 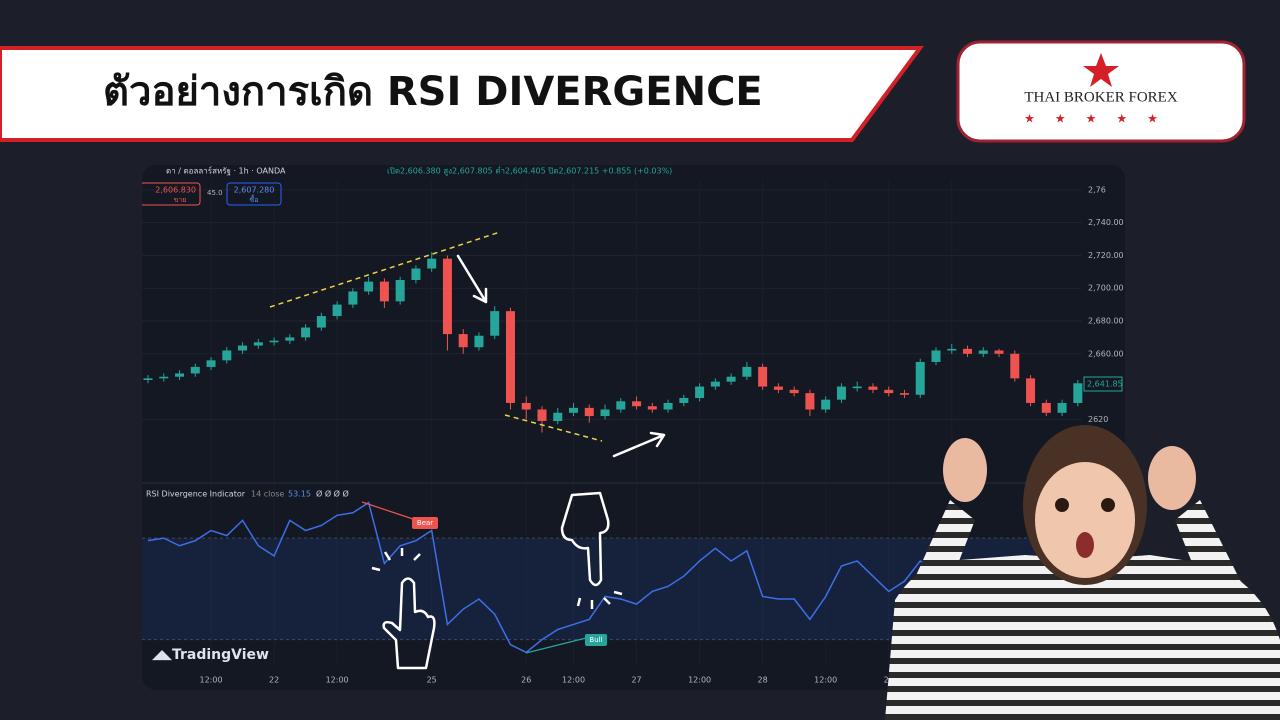 What do you see at coordinates (763, 680) in the screenshot?
I see `x-tick-label: 28` at bounding box center [763, 680].